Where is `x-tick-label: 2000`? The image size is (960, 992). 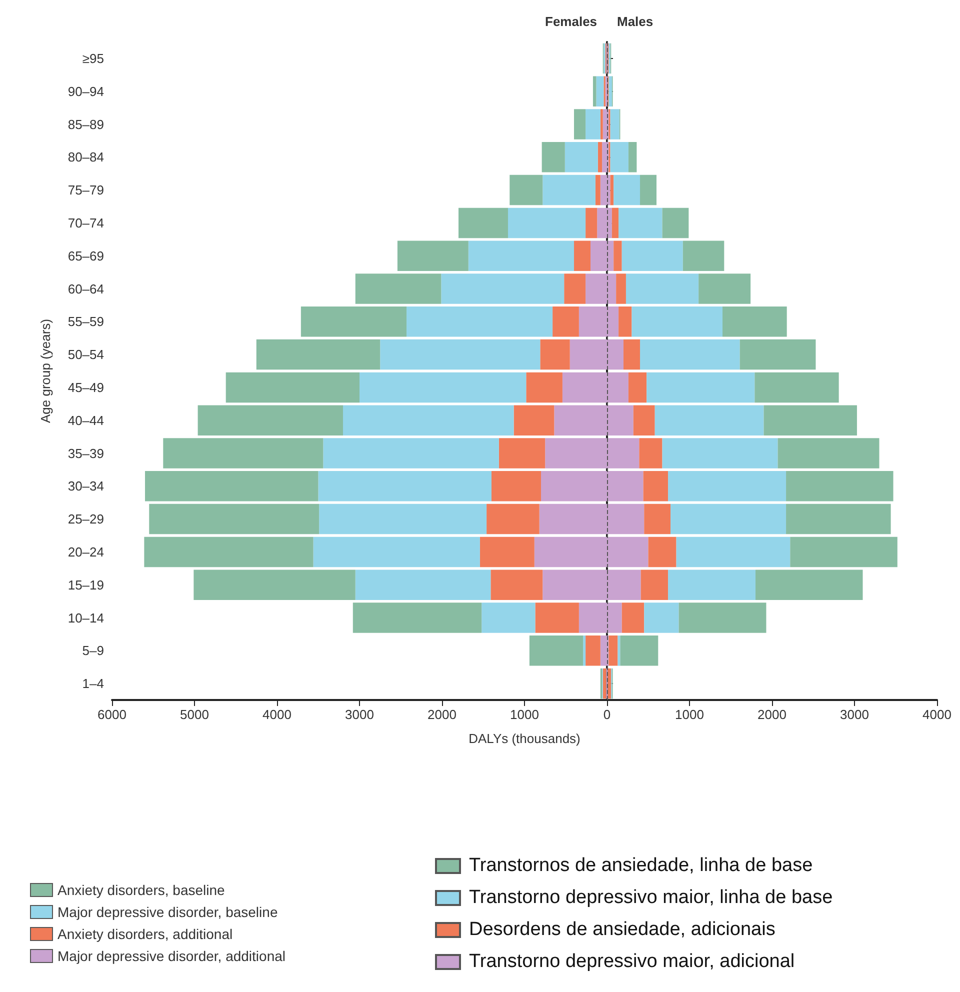 x-tick-label: 2000 is located at coordinates (442, 714).